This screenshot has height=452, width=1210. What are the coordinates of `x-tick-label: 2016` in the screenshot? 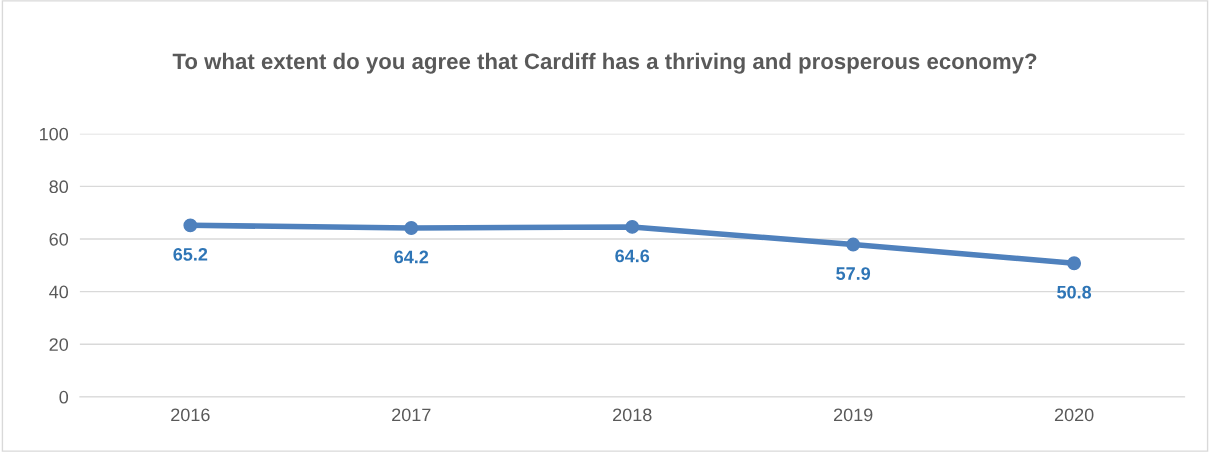 It's located at (190, 415).